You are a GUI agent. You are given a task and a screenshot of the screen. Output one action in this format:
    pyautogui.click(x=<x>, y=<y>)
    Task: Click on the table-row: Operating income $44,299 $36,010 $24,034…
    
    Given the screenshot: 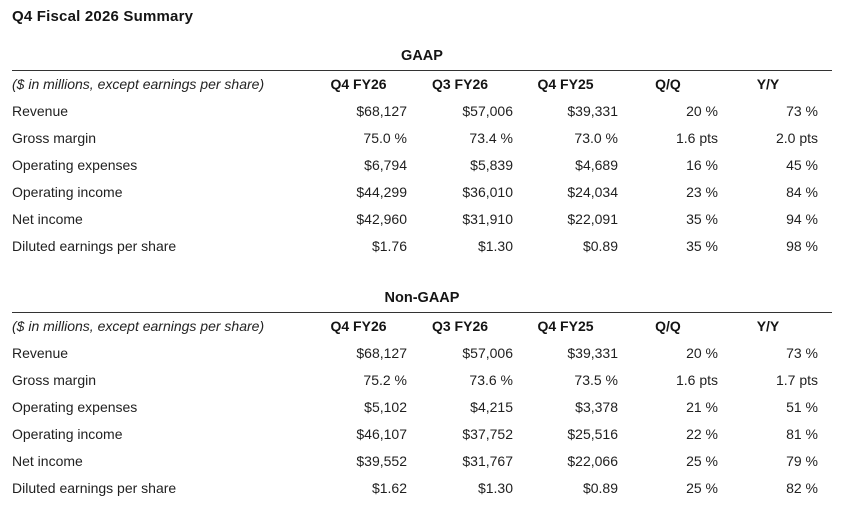 What is the action you would take?
    pyautogui.click(x=422, y=192)
    